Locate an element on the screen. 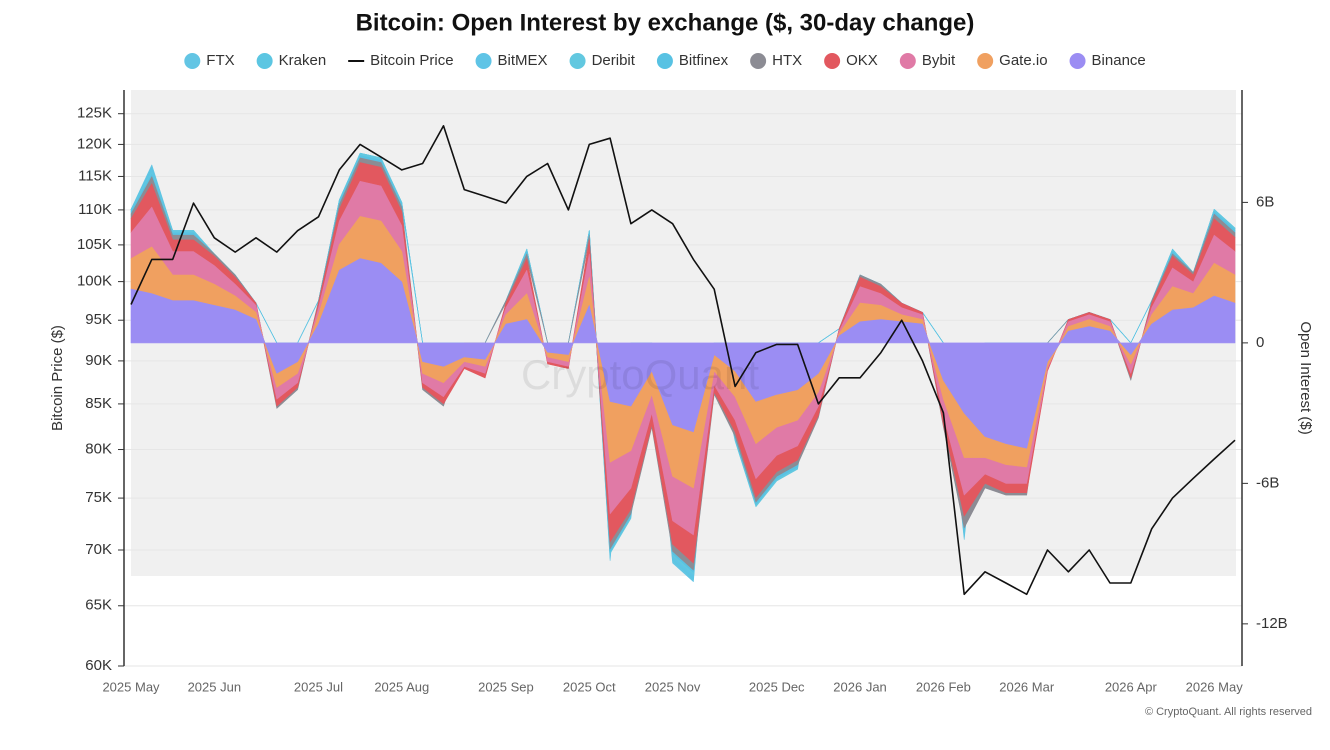  legend-label: Kraken is located at coordinates (303, 60).